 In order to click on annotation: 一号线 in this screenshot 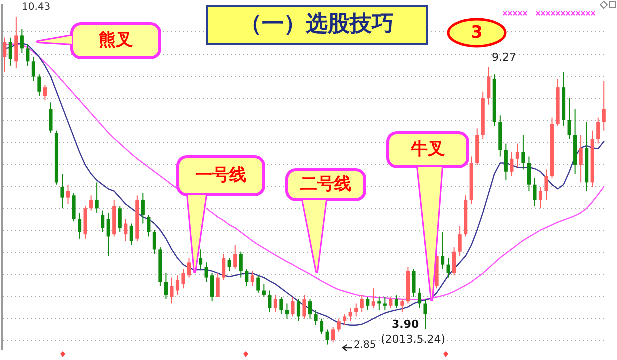, I will do `click(221, 176)`.